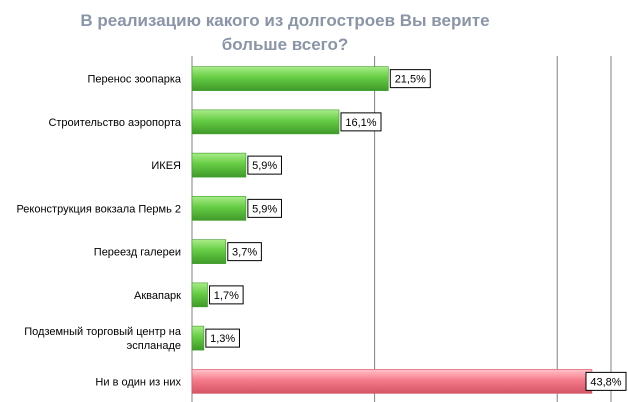  Describe the element at coordinates (134, 80) in the screenshot. I see `category-label-1: Перенос зоопарка` at that location.